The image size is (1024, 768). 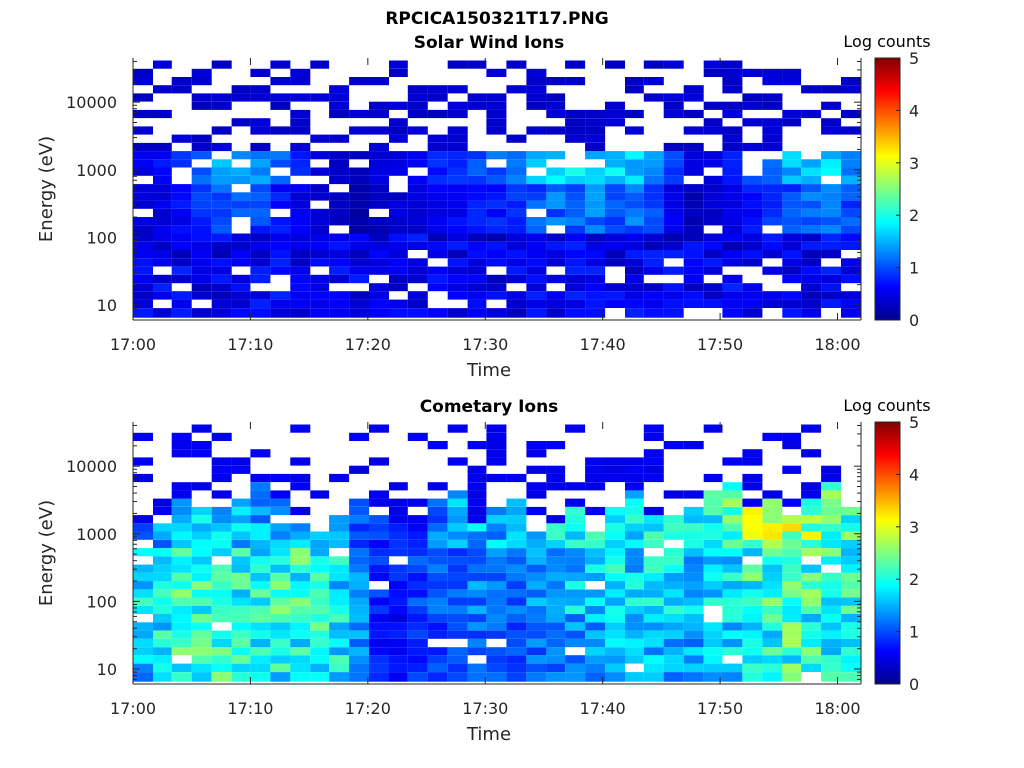 I want to click on colorbar-tick-label: 5, so click(x=914, y=58).